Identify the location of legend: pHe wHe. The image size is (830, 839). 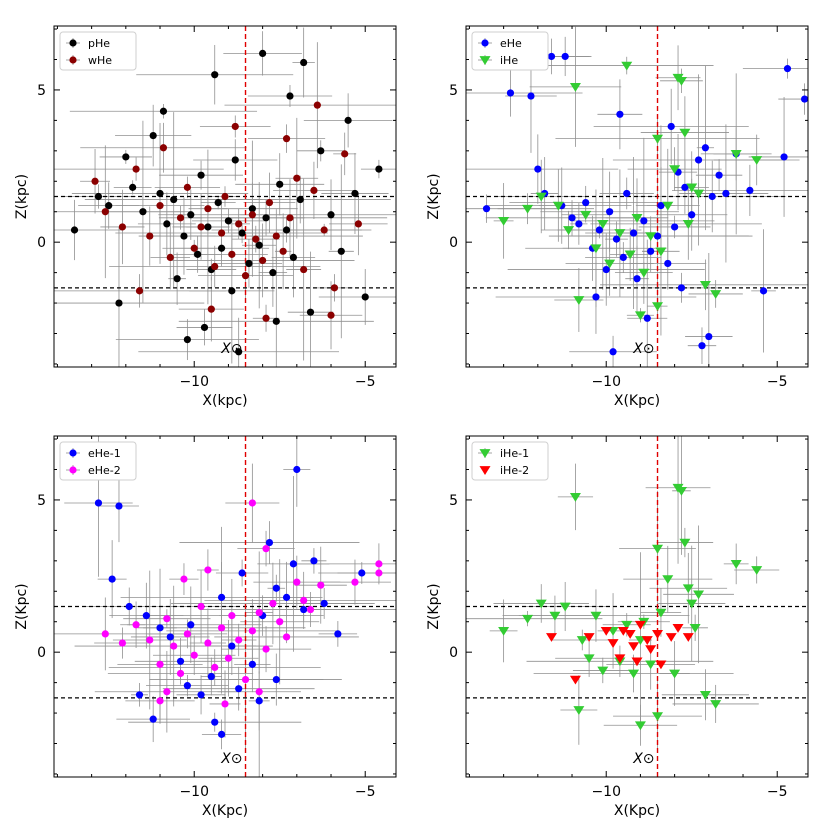
(98, 51).